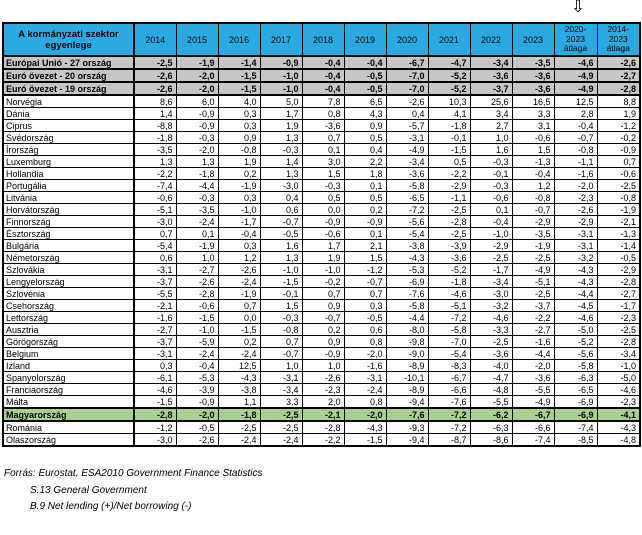  Describe the element at coordinates (68, 137) in the screenshot. I see `row-label: Svédország` at that location.